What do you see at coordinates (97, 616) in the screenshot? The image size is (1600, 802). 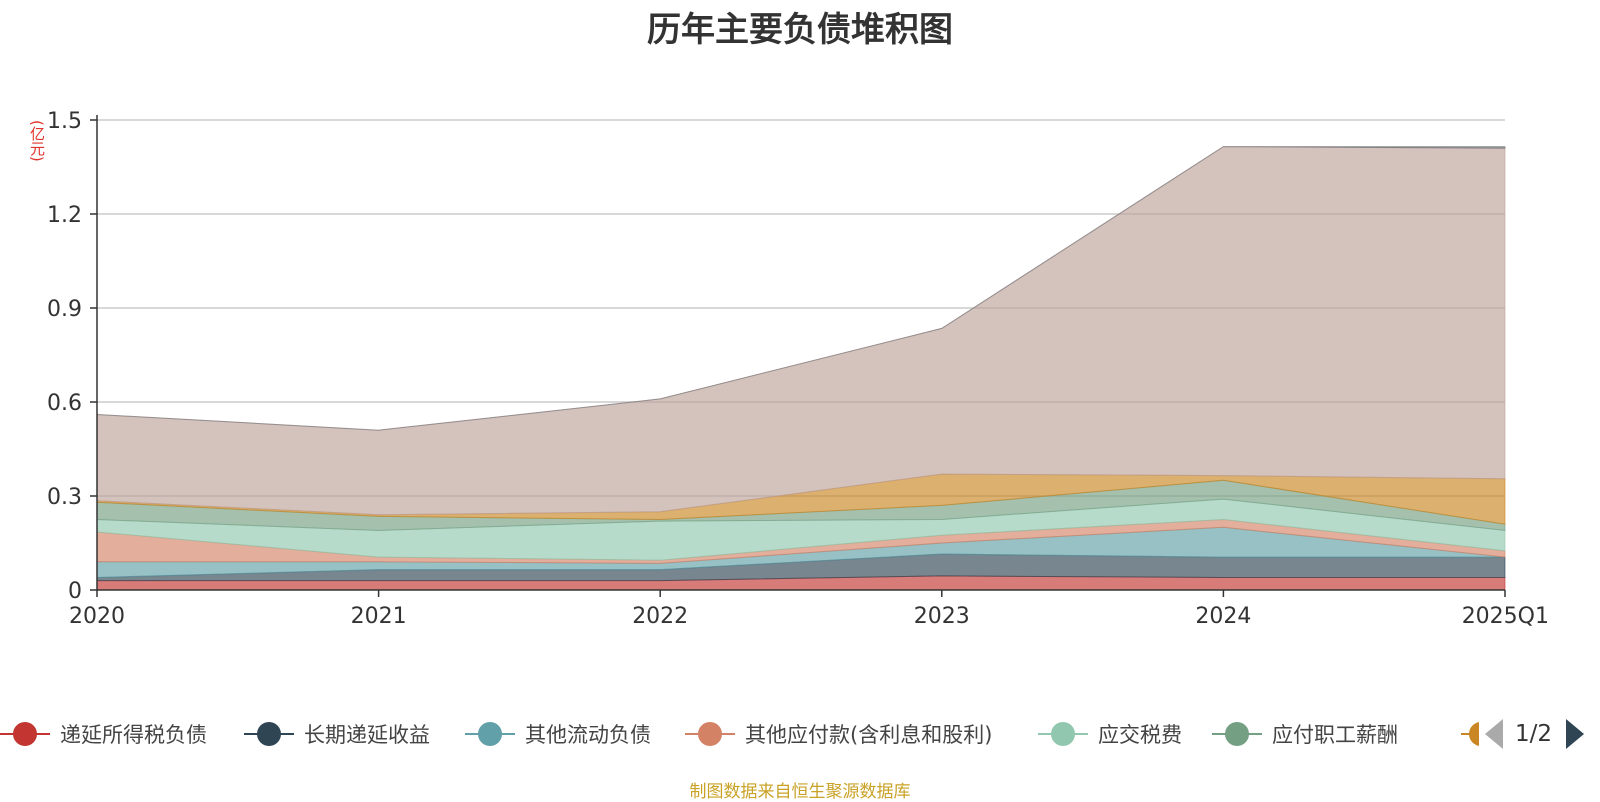 I see `x-tick-label: 2020` at bounding box center [97, 616].